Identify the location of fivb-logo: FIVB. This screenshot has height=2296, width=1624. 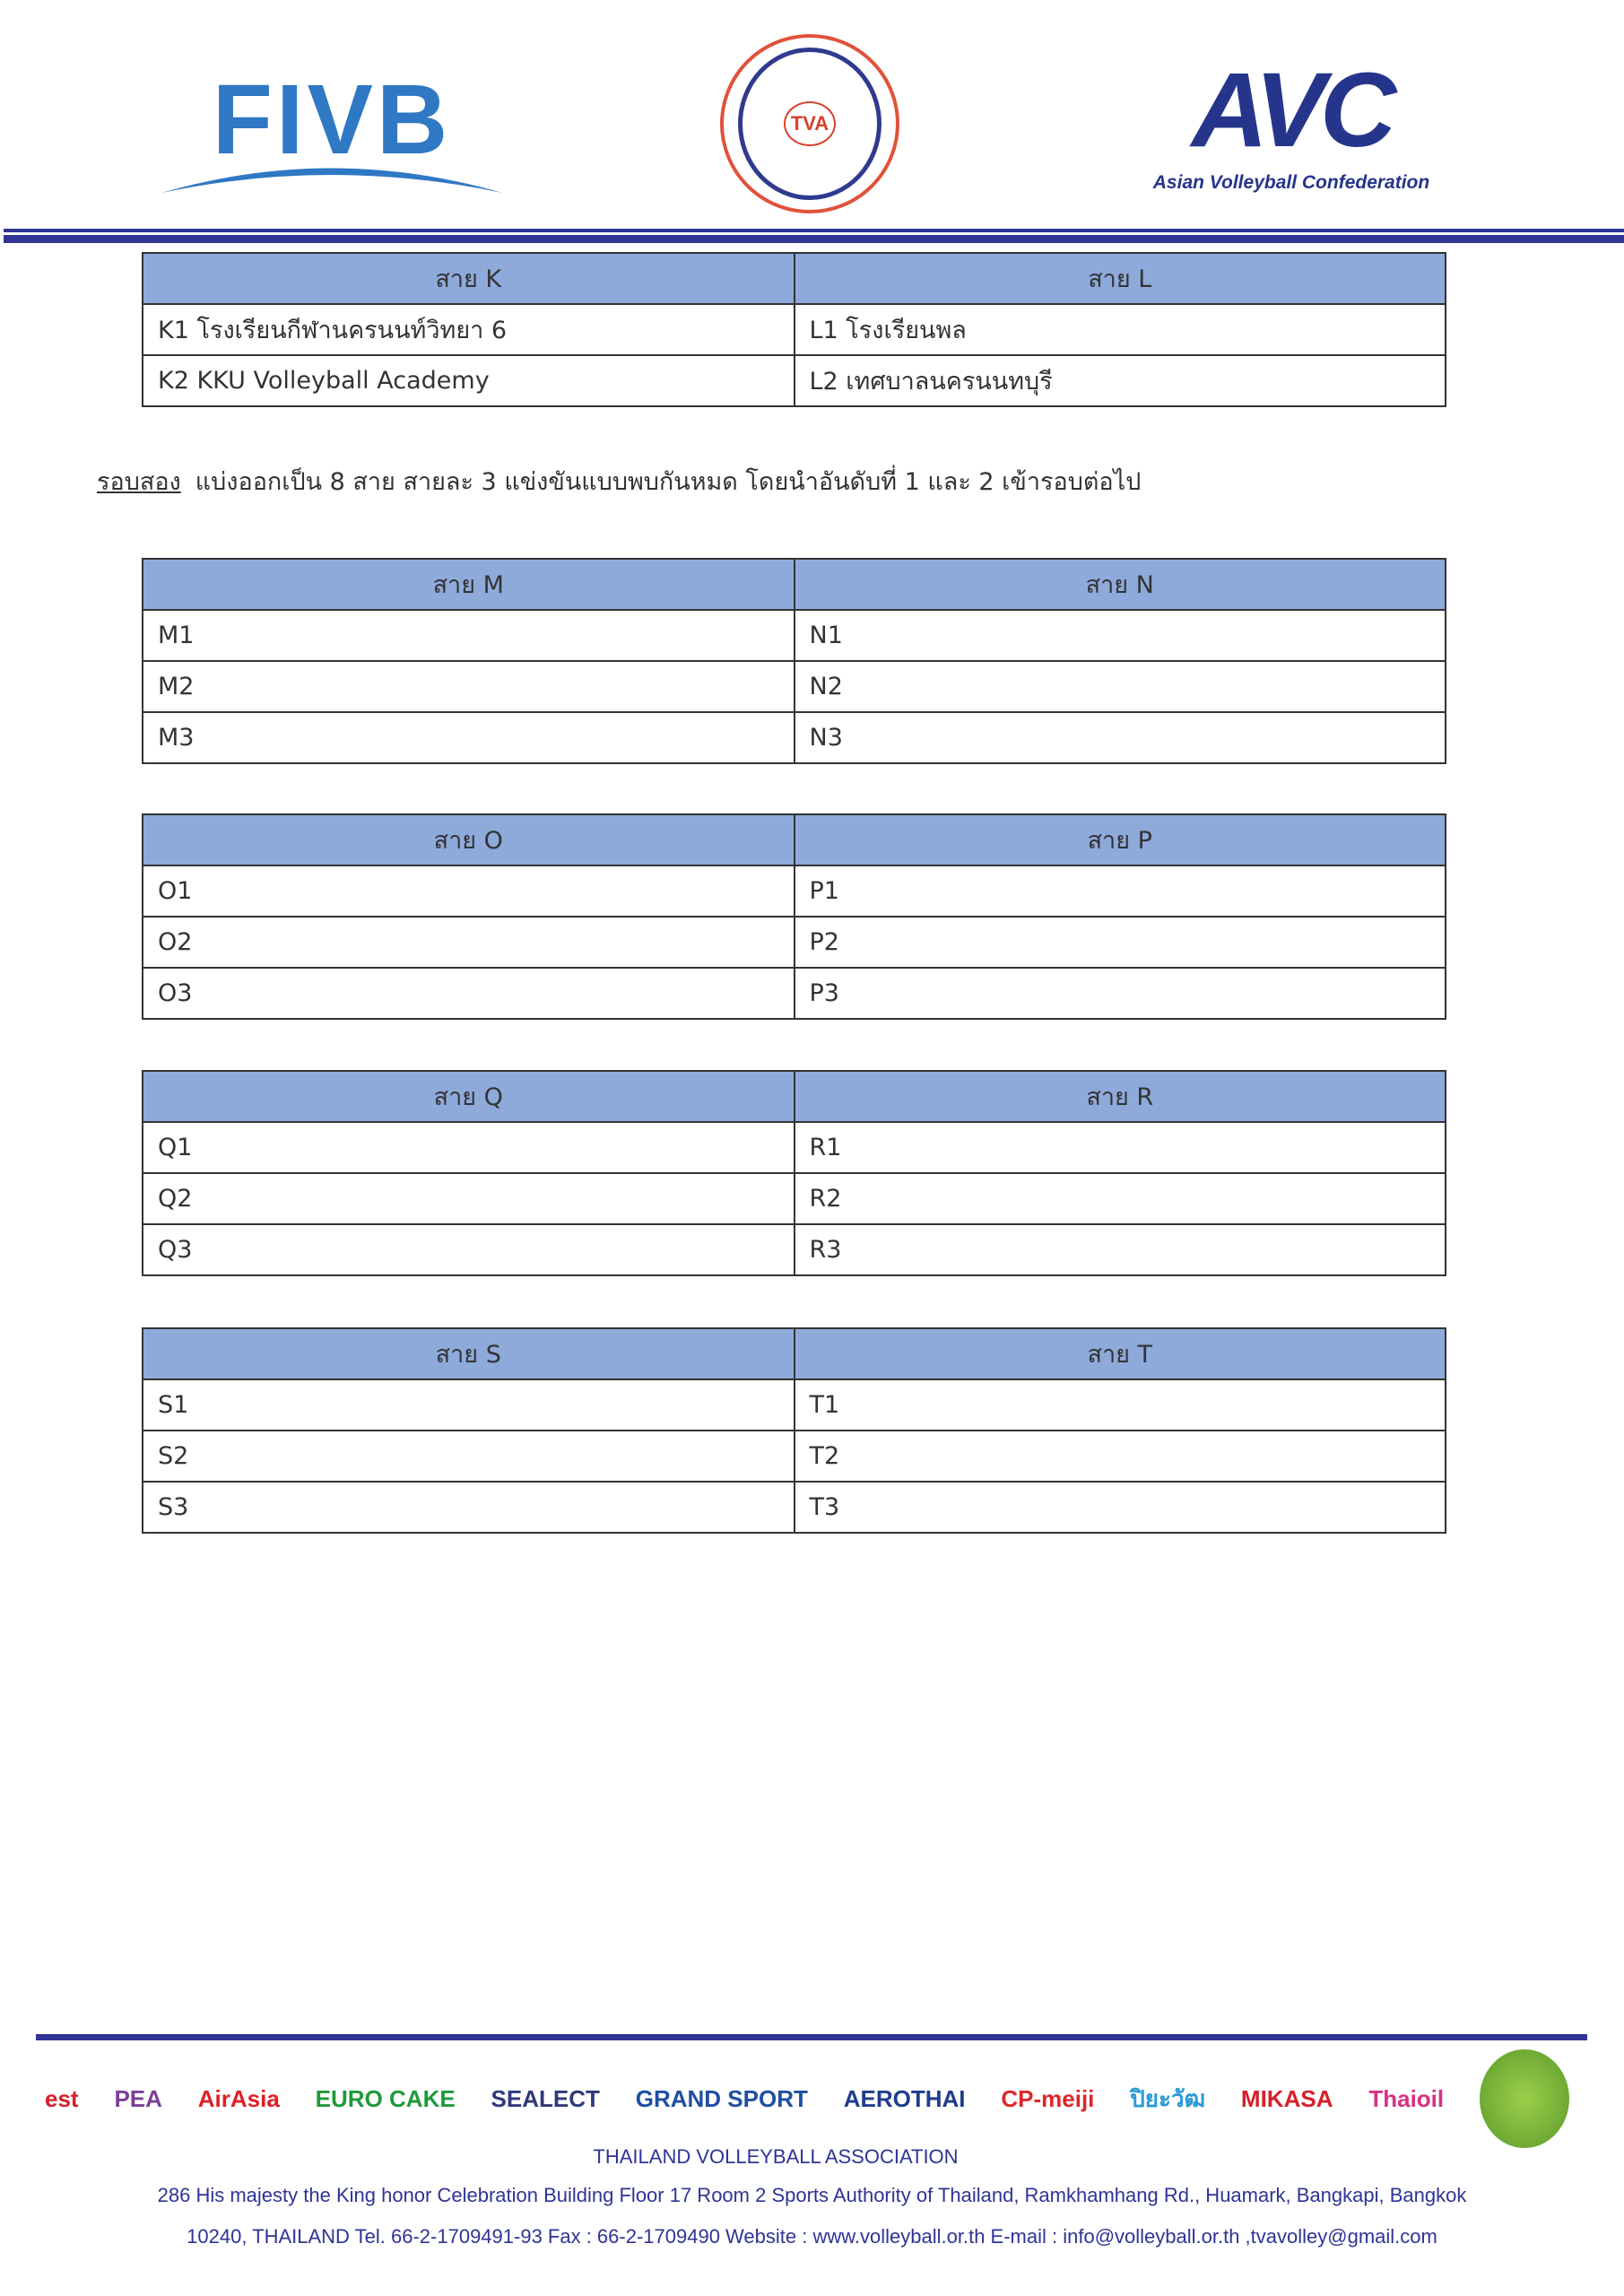
(332, 130).